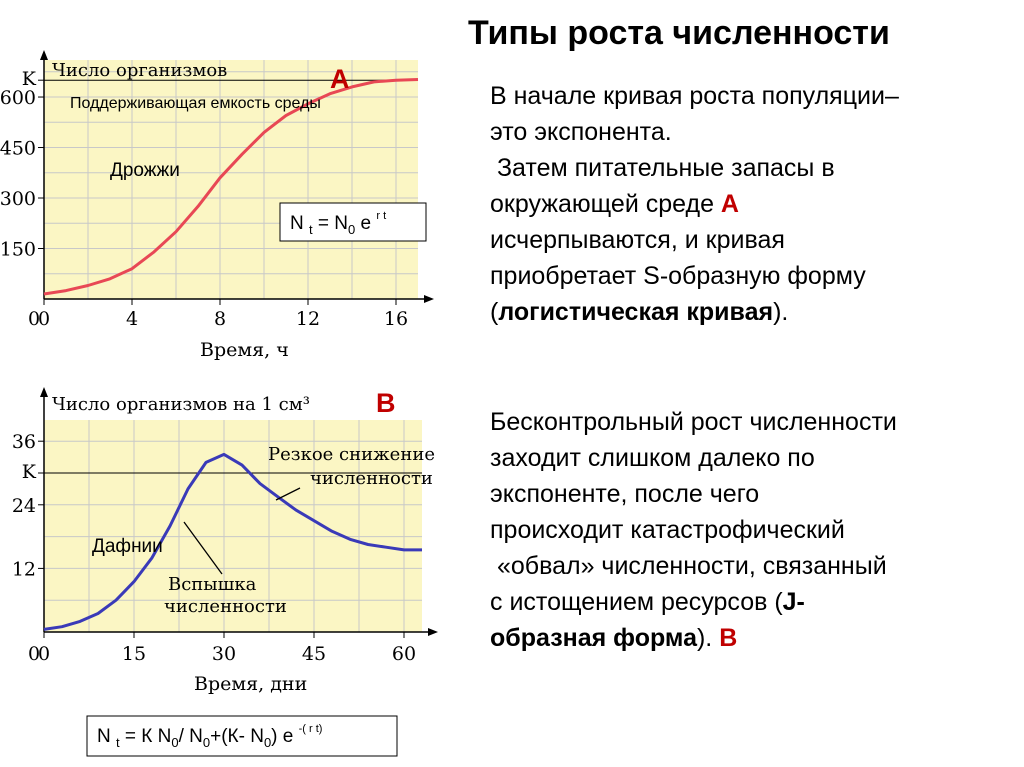 The width and height of the screenshot is (1024, 767). I want to click on plot-background, so click(231, 179).